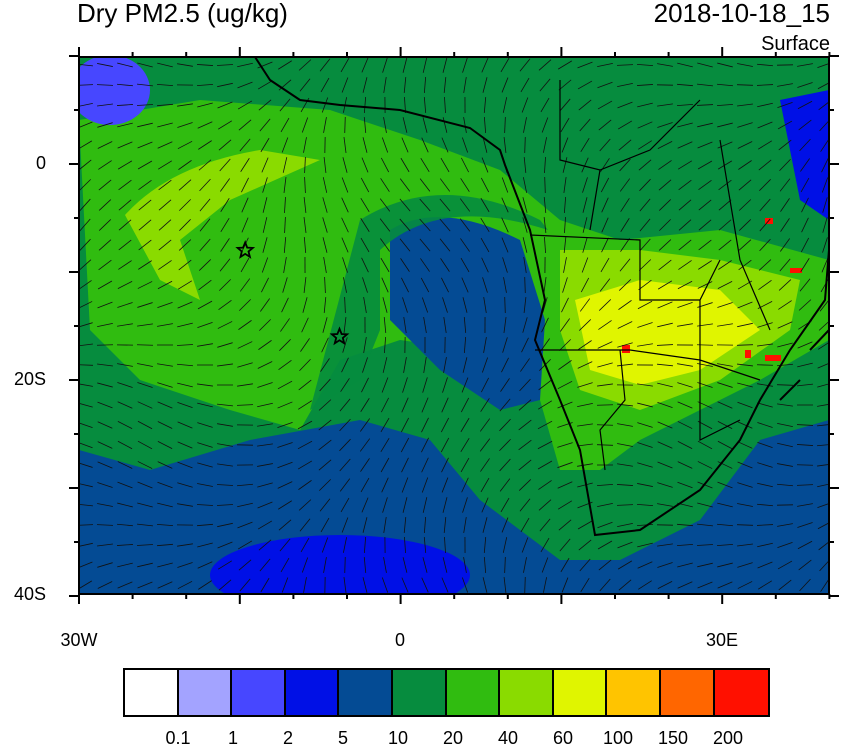  Describe the element at coordinates (343, 738) in the screenshot. I see `colorbar-label: 5` at that location.